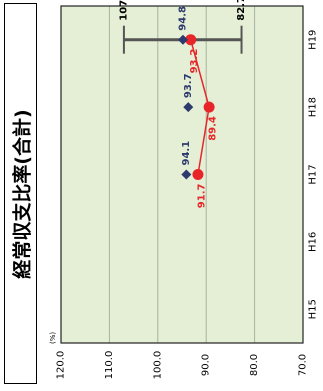 Image resolution: width=323 pixels, height=391 pixels. What do you see at coordinates (109, 365) in the screenshot?
I see `value-tick-label: 110.0` at bounding box center [109, 365].